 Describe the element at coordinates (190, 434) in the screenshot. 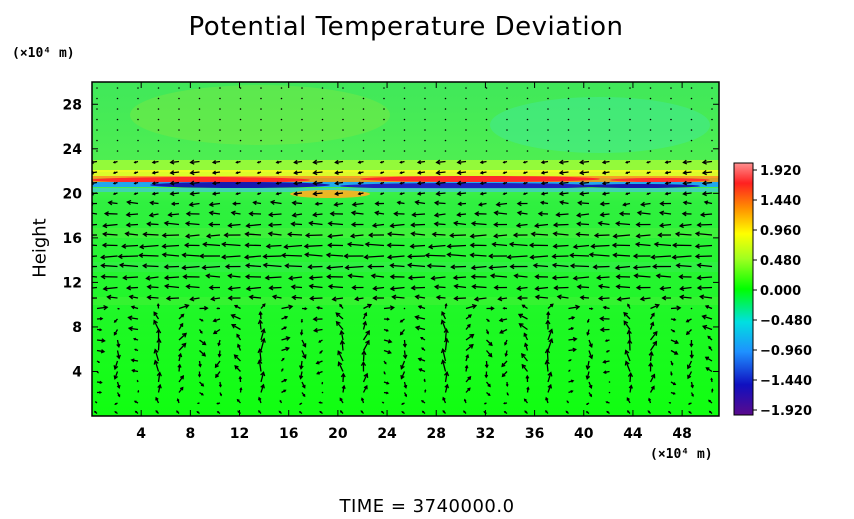

I see `x-tick-label: 8` at that location.